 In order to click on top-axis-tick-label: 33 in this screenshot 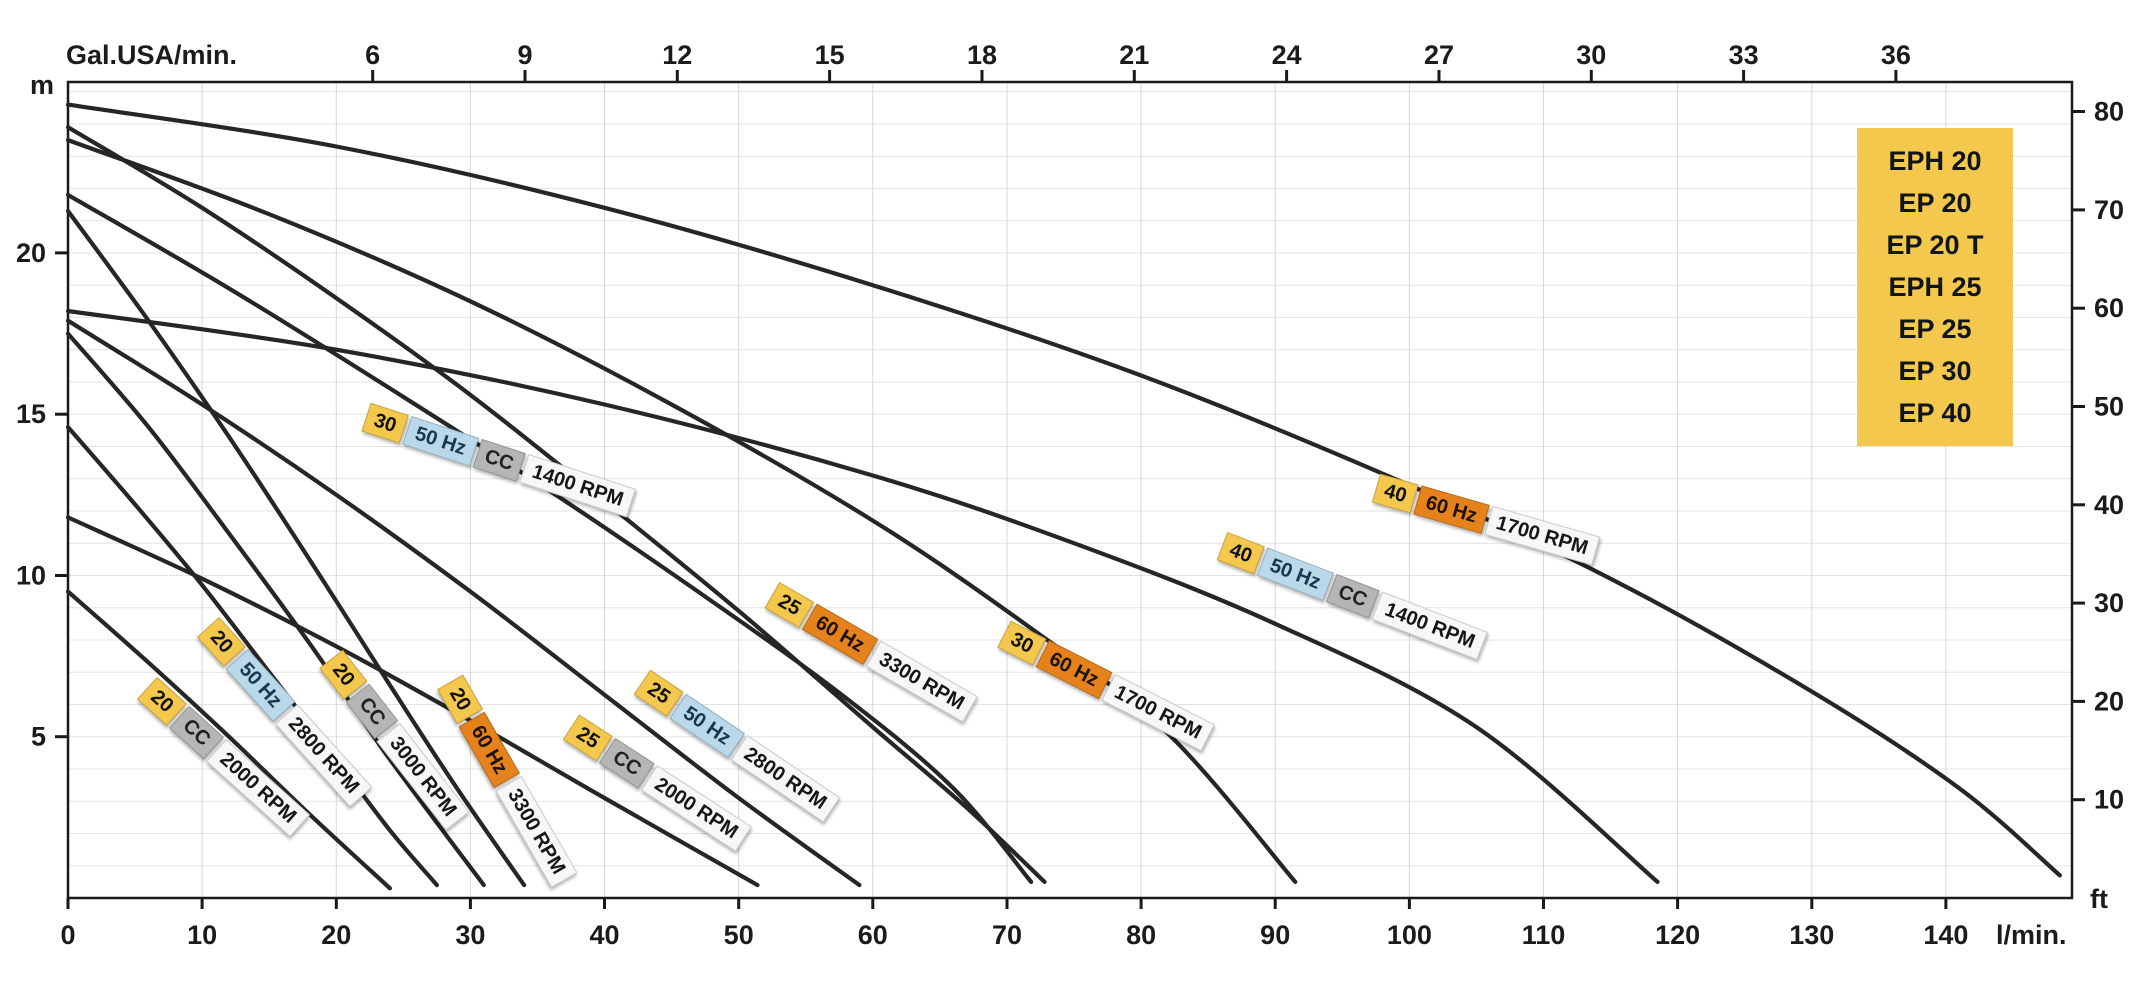, I will do `click(1744, 55)`.